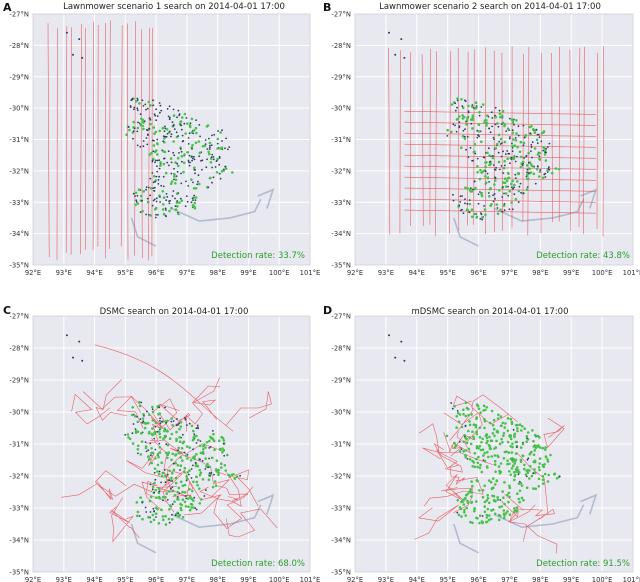 The width and height of the screenshot is (640, 582). What do you see at coordinates (539, 516) in the screenshot?
I see `panel-d-drift-trail` at bounding box center [539, 516].